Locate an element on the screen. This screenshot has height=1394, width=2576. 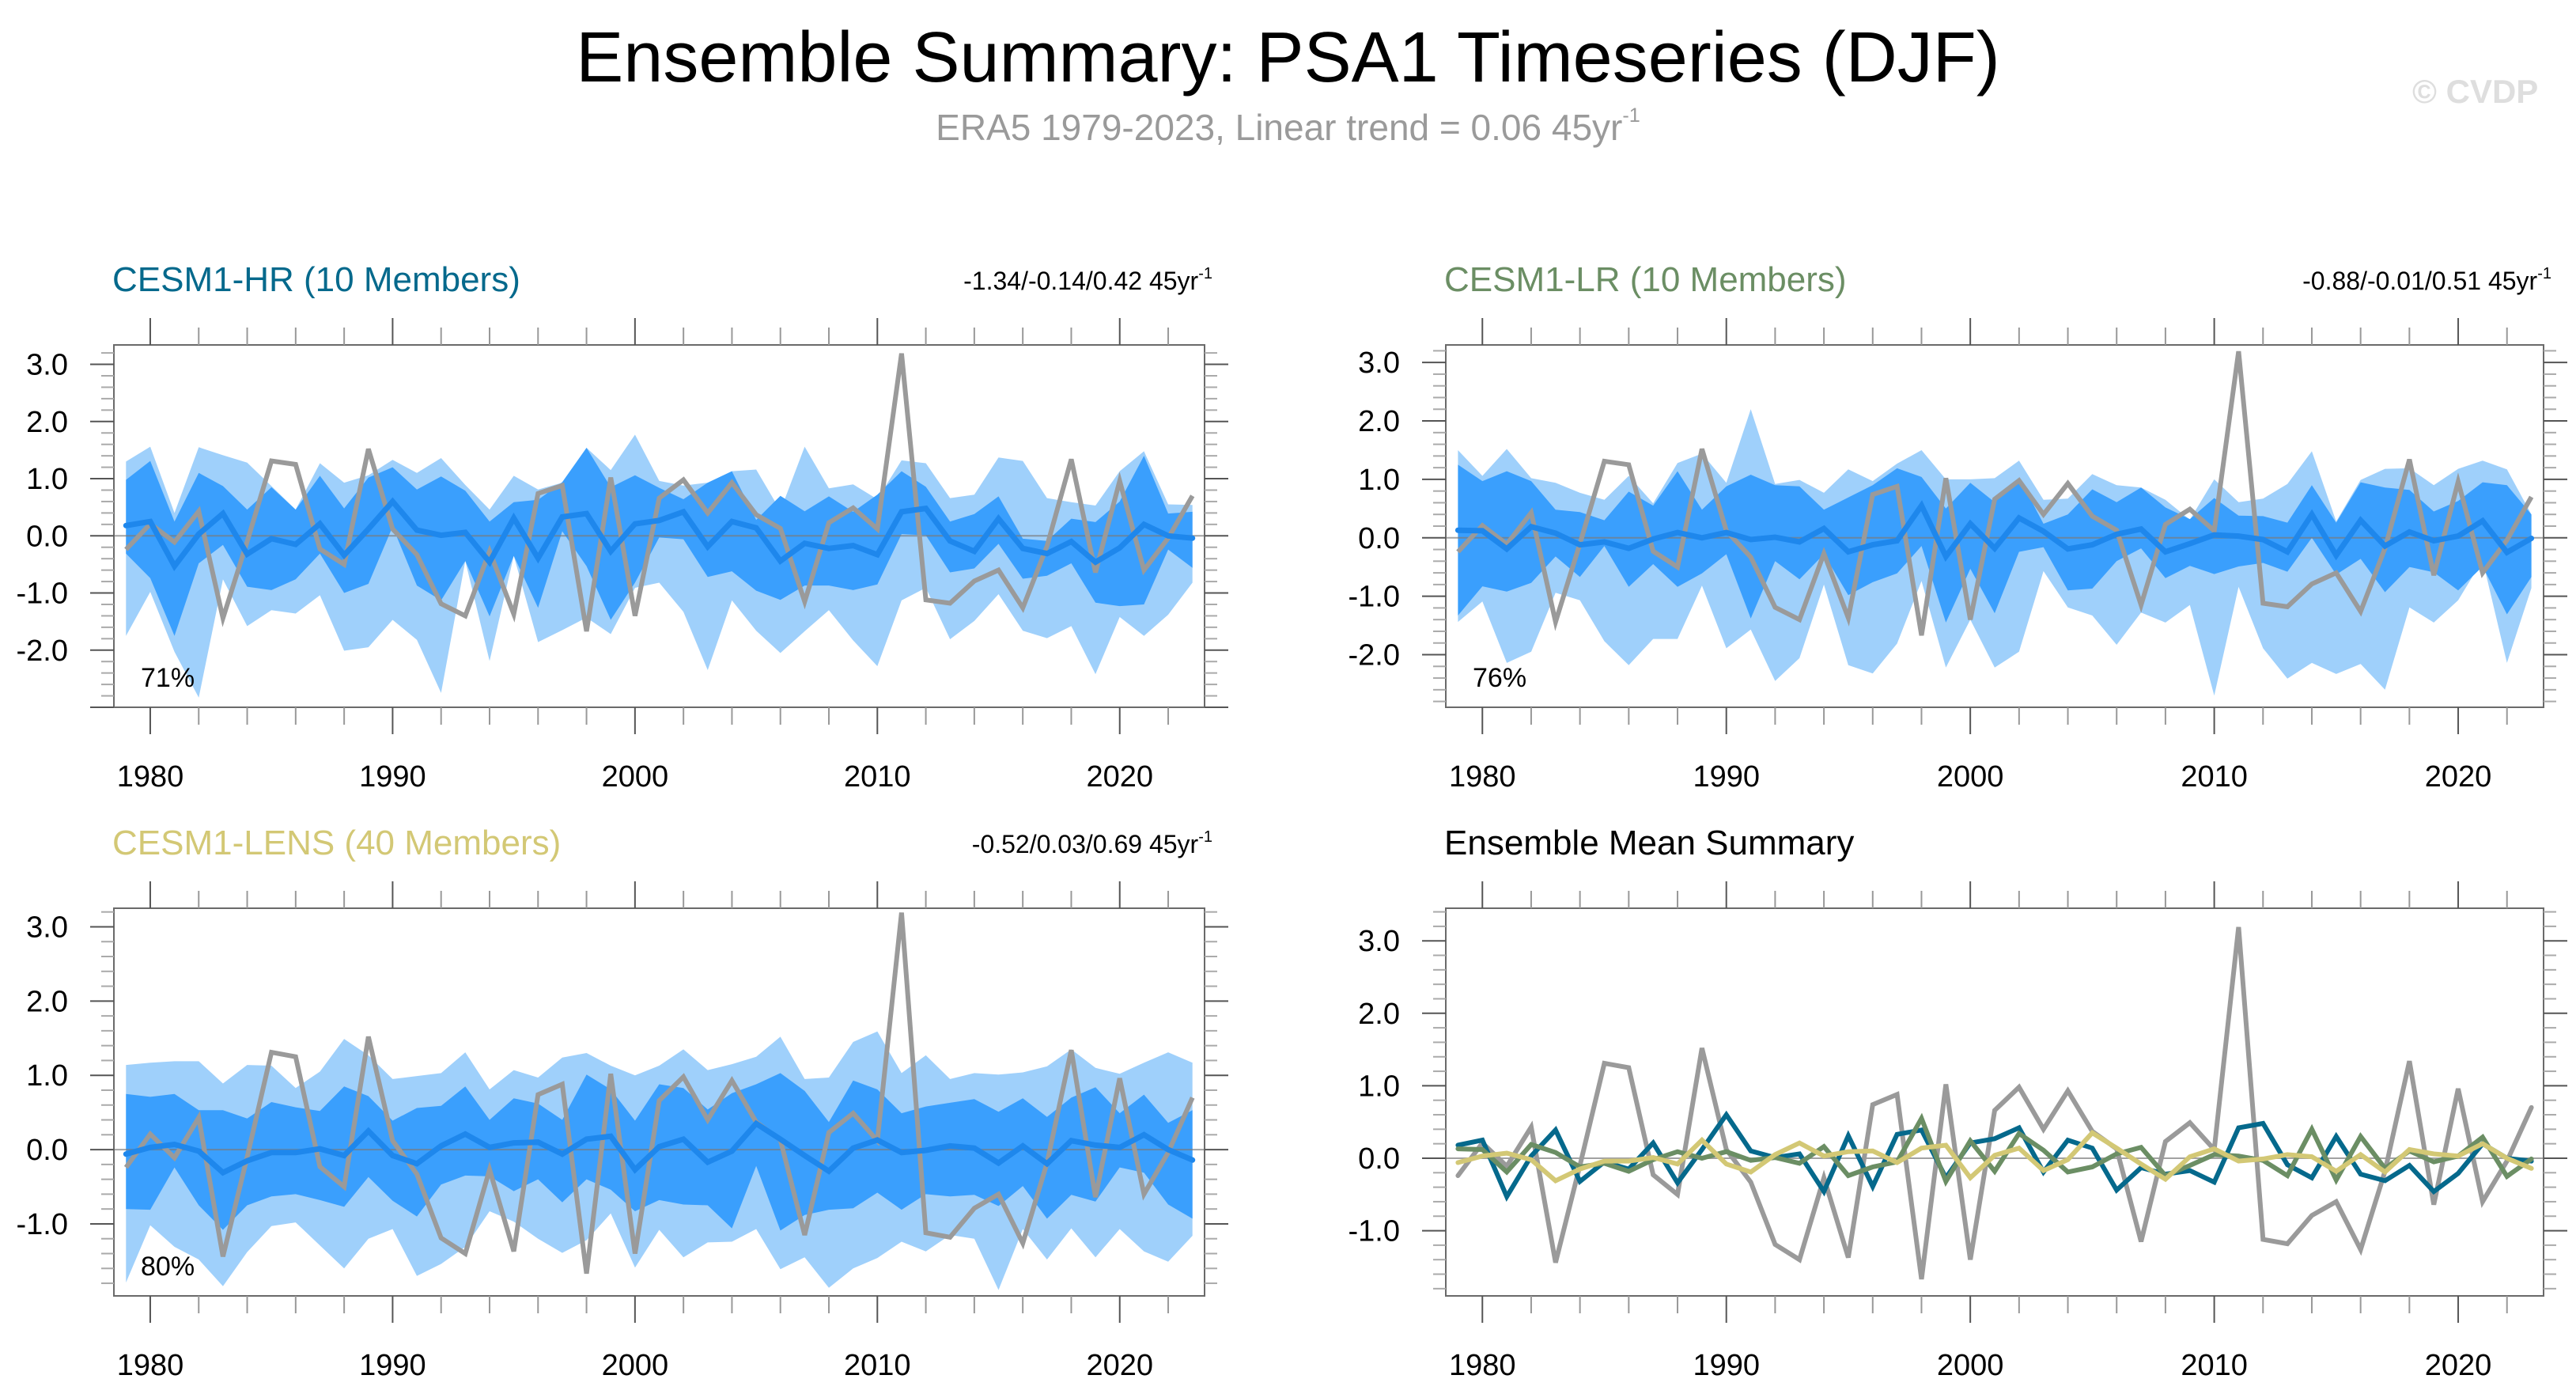
band-inner-lens is located at coordinates (660, 1152).